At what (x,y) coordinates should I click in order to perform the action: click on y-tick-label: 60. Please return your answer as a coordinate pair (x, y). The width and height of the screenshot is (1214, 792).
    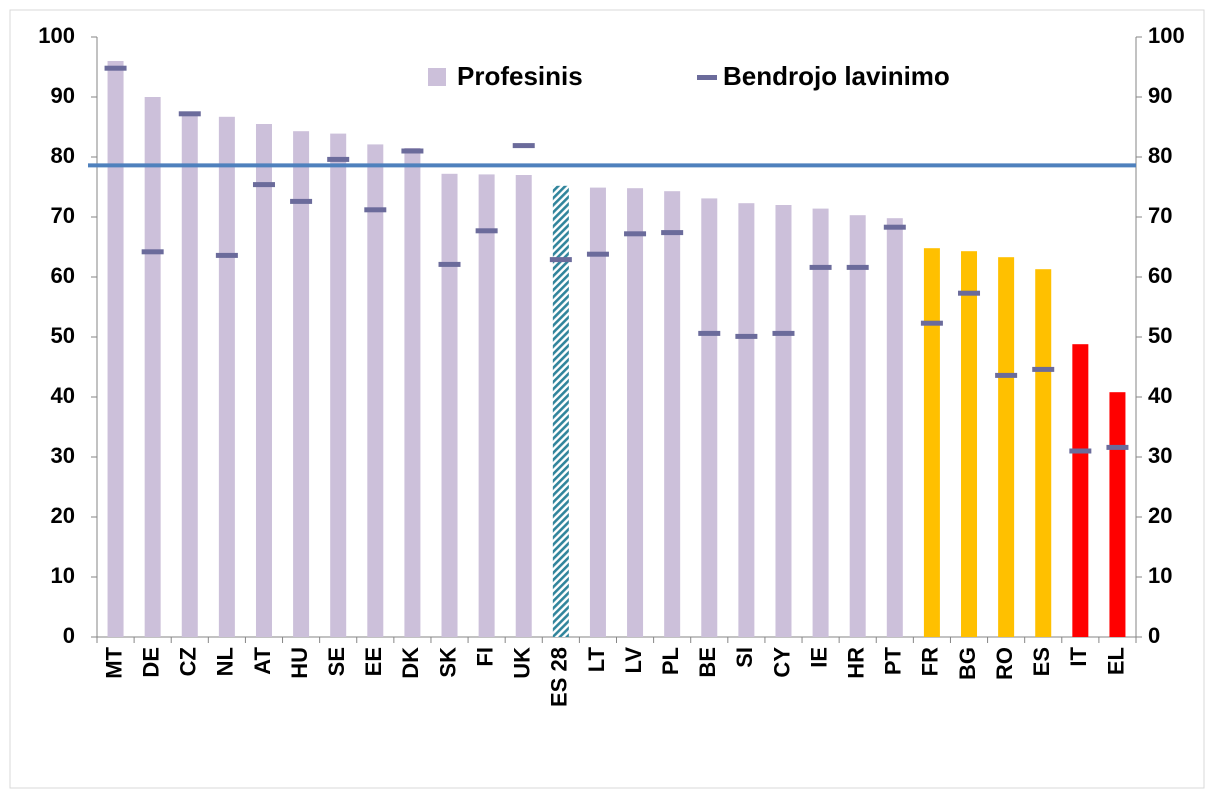
    Looking at the image, I should click on (63, 275).